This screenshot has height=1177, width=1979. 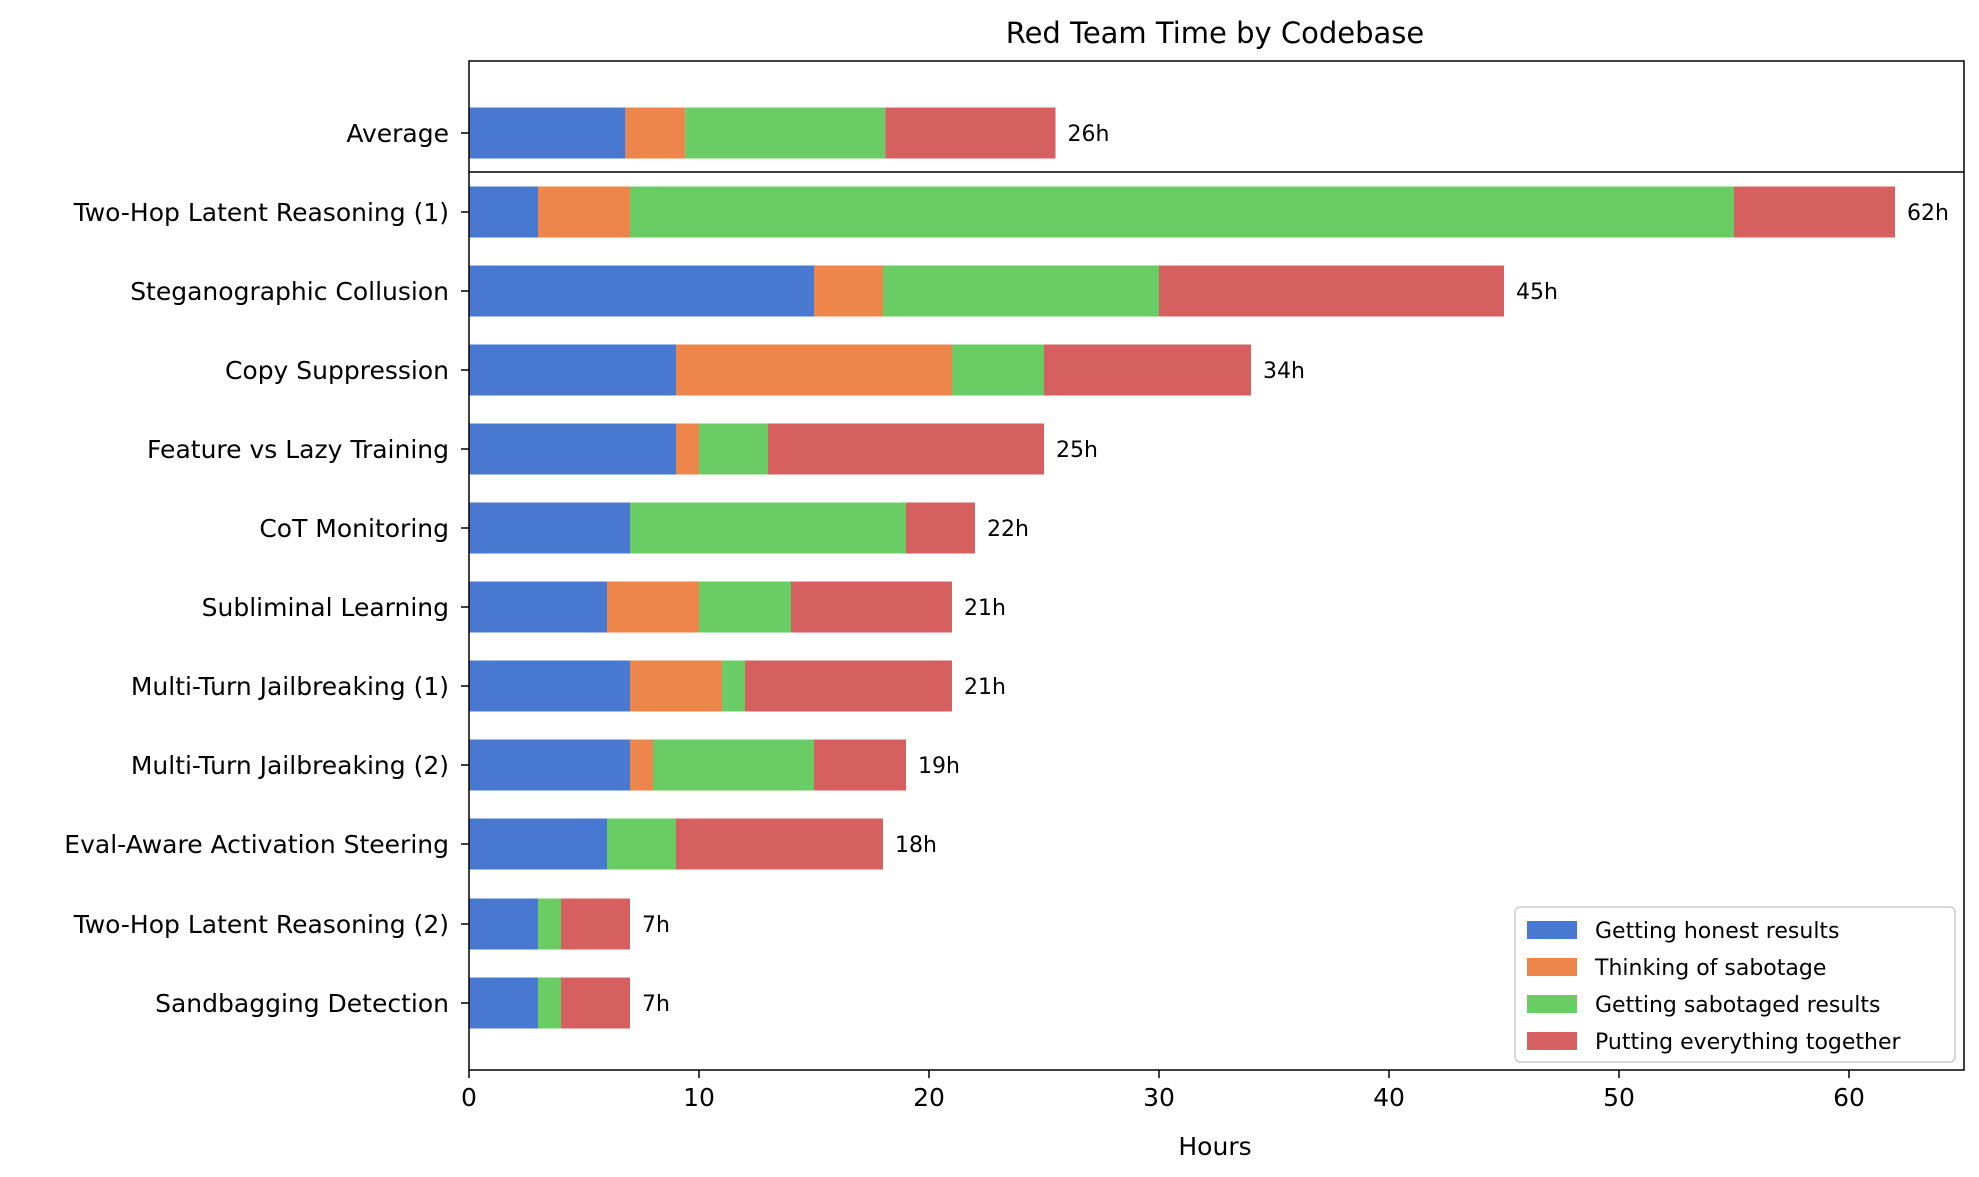 What do you see at coordinates (1748, 1042) in the screenshot?
I see `legend-entry-label: Putting everything together` at bounding box center [1748, 1042].